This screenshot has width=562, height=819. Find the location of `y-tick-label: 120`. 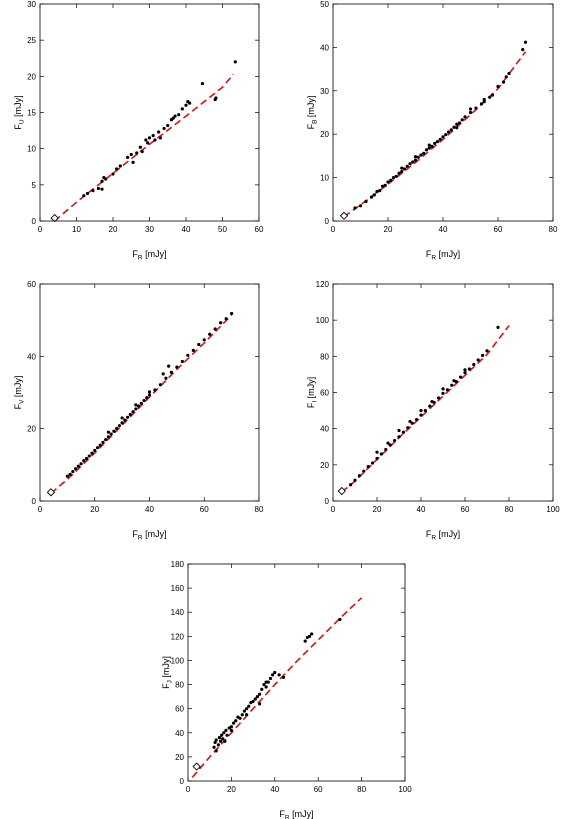

y-tick-label: 120 is located at coordinates (178, 636).